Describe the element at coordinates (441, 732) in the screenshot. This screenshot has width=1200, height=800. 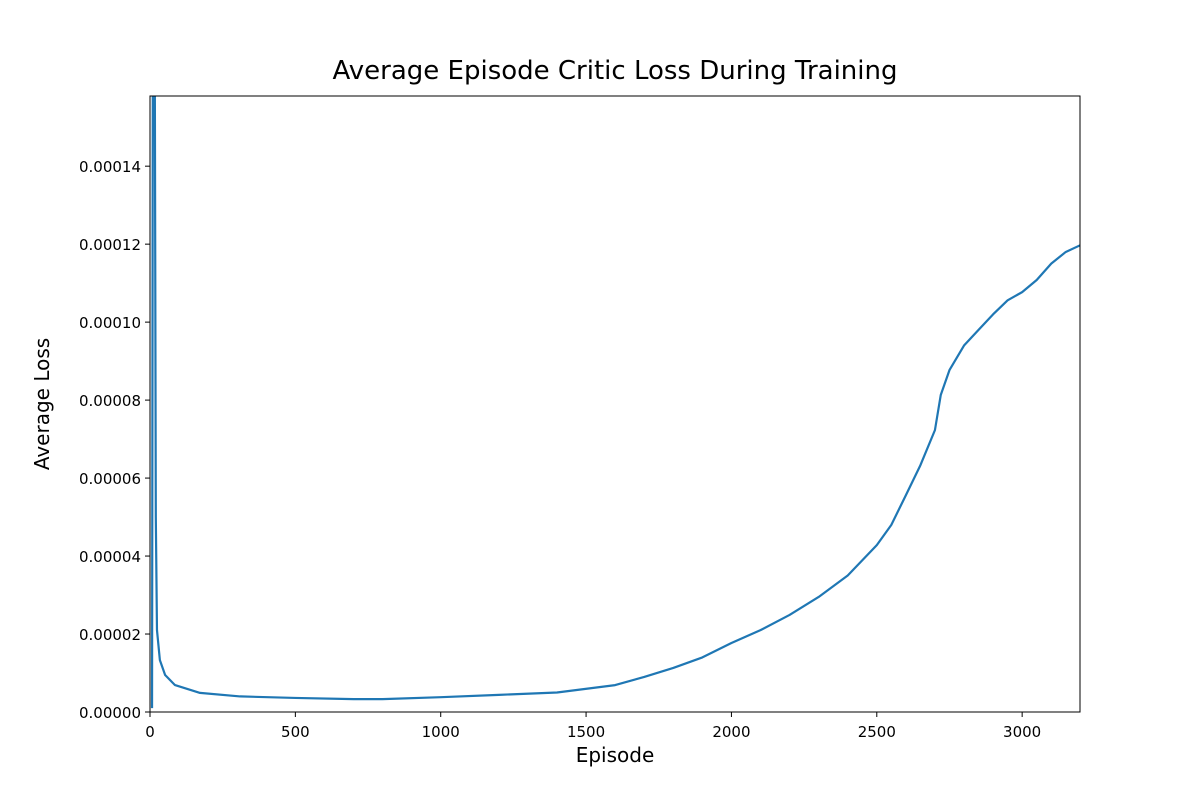
I see `x-tick-label: 1000` at that location.